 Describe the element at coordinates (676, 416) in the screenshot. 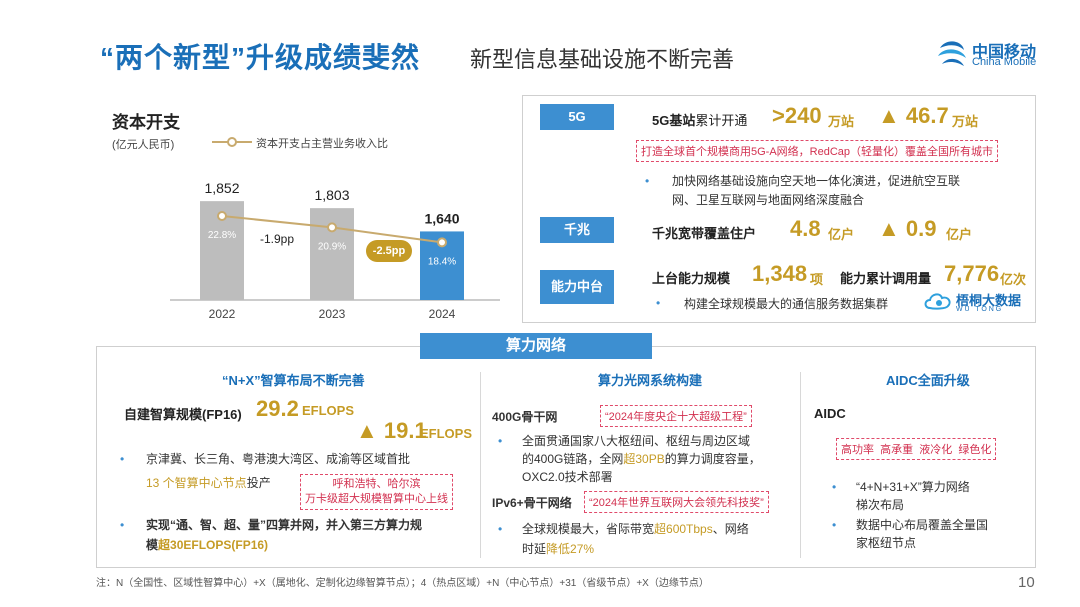

I see `col2-award1: “2024年度央企十大超级工程”` at that location.